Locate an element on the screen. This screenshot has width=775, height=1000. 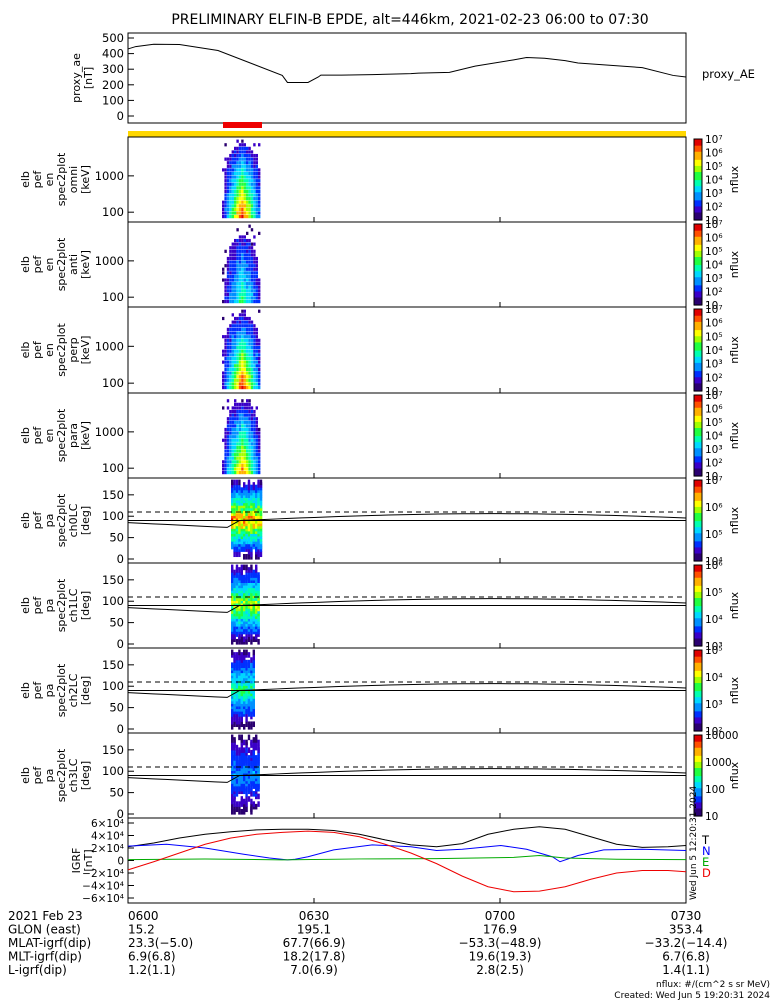
energy-panel-frame is located at coordinates (407, 264).